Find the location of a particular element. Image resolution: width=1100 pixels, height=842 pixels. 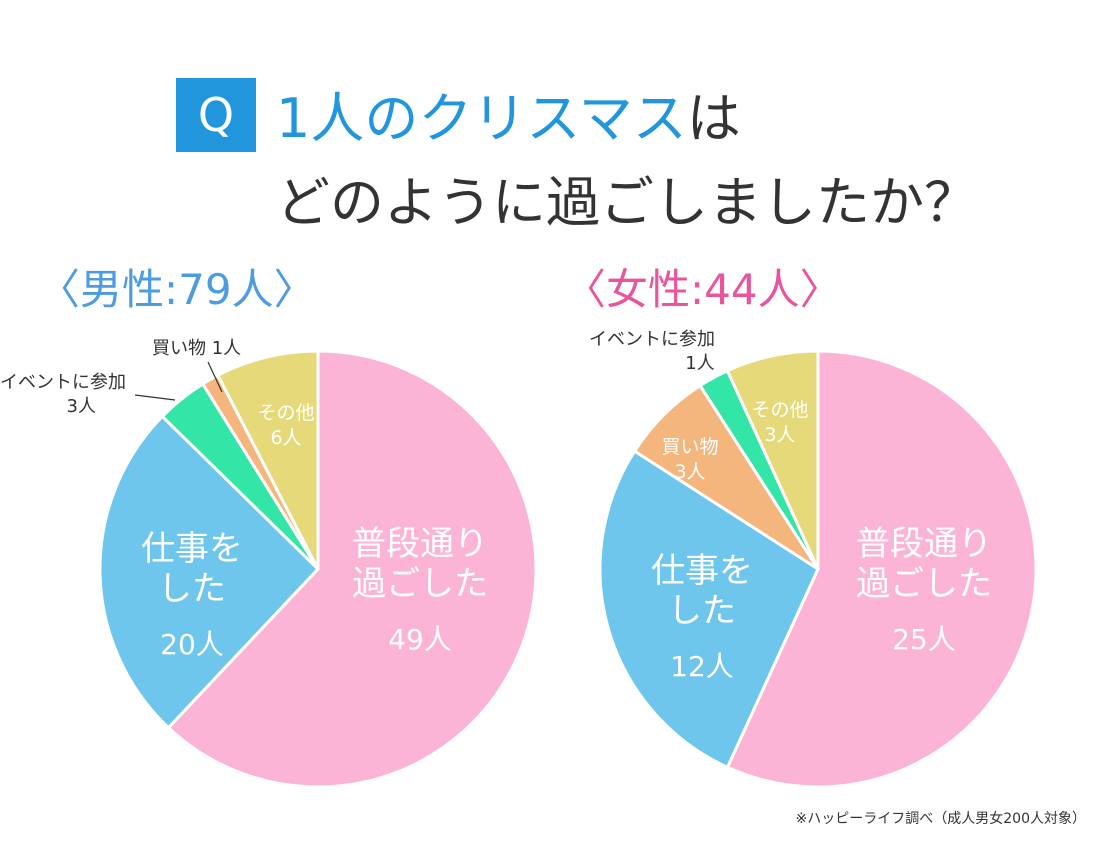

male-count-0: 49人 is located at coordinates (420, 639).